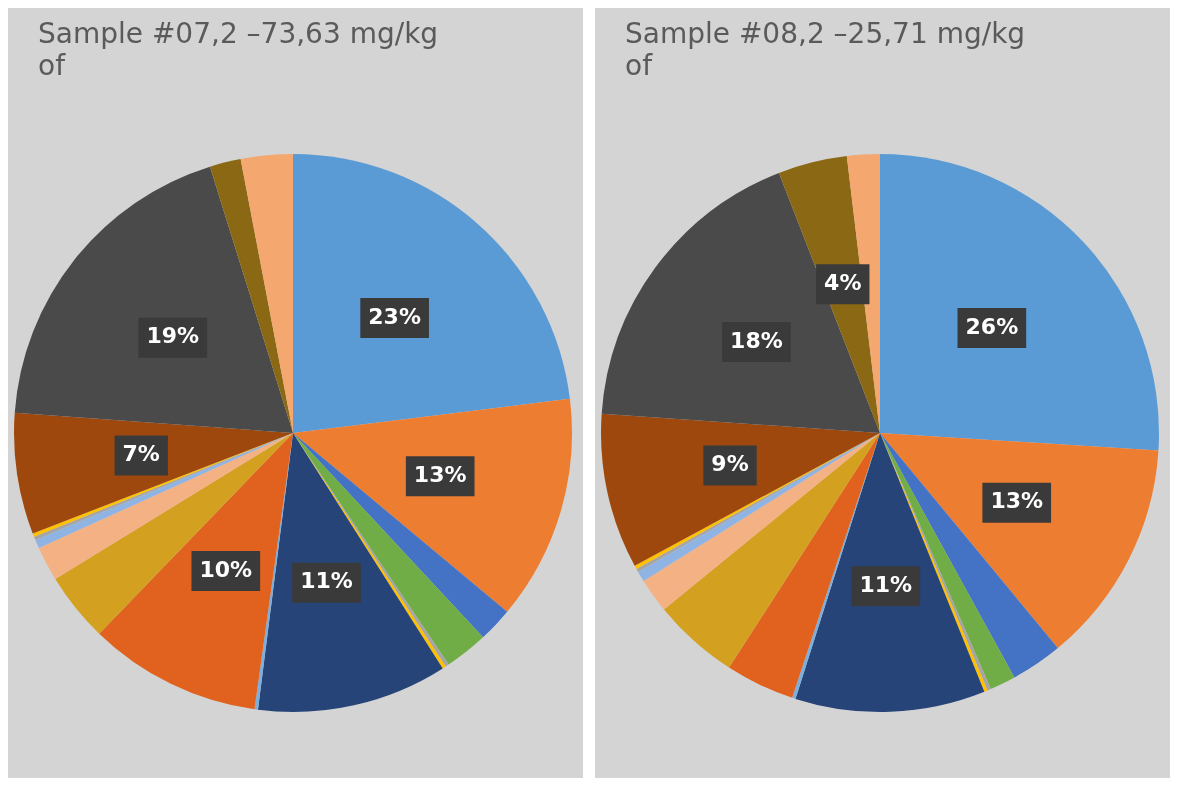 The width and height of the screenshot is (1190, 787). Describe the element at coordinates (756, 340) in the screenshot. I see `data-label: 18%` at that location.